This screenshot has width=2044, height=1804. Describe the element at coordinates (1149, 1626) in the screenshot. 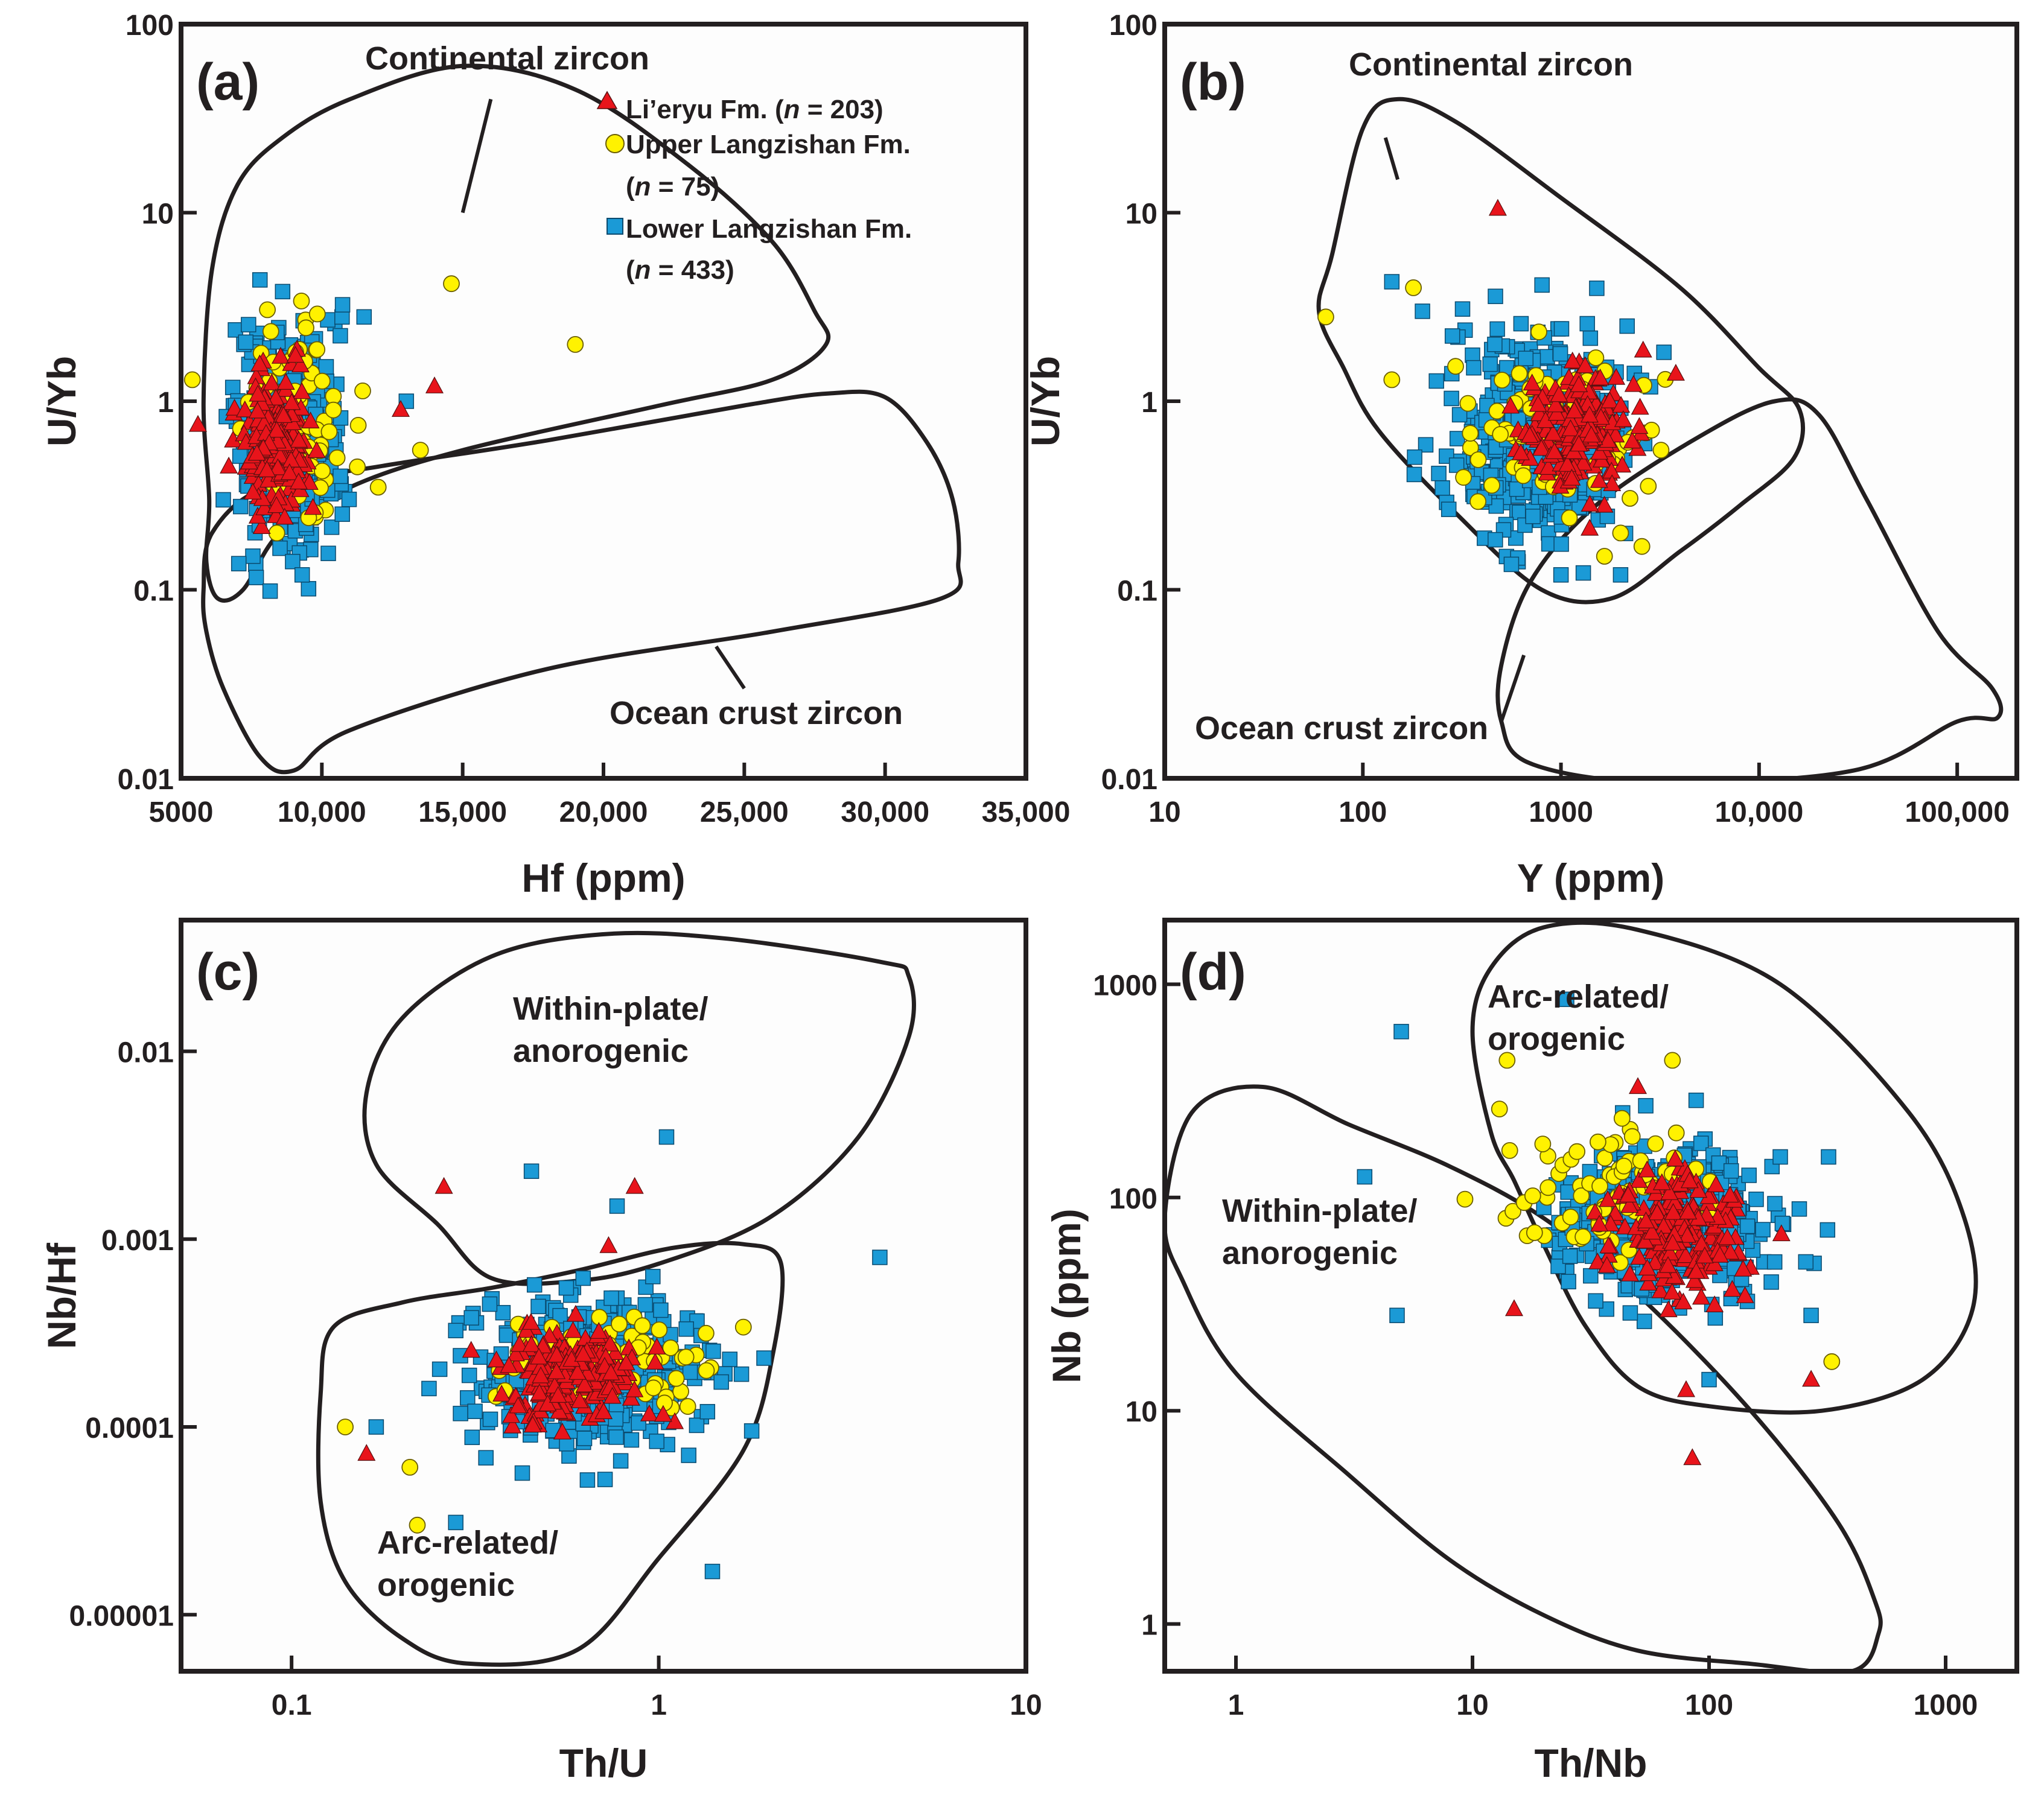

I see `y-tick-label: 1` at that location.